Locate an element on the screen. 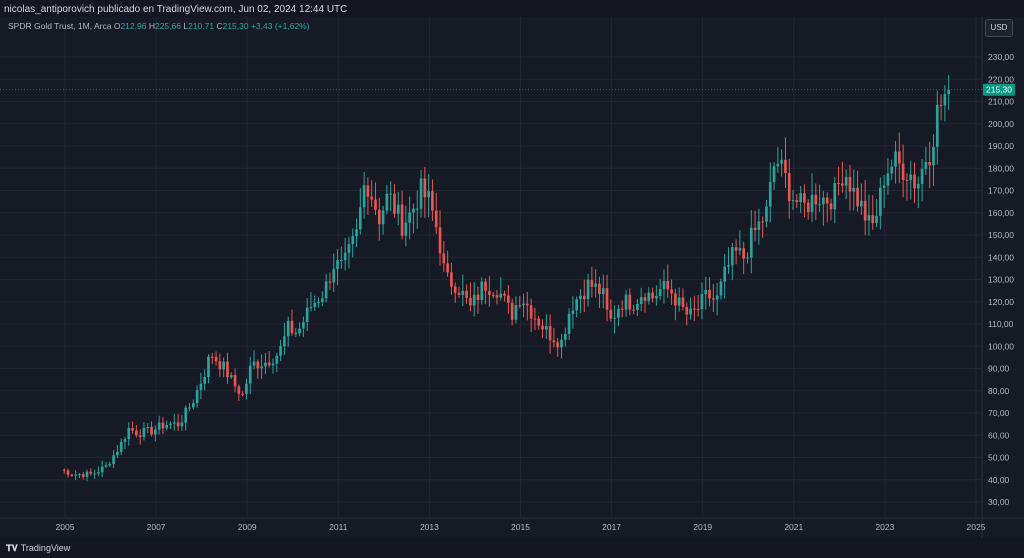 The height and width of the screenshot is (558, 1024). x-tick-label: 2013 is located at coordinates (429, 527).